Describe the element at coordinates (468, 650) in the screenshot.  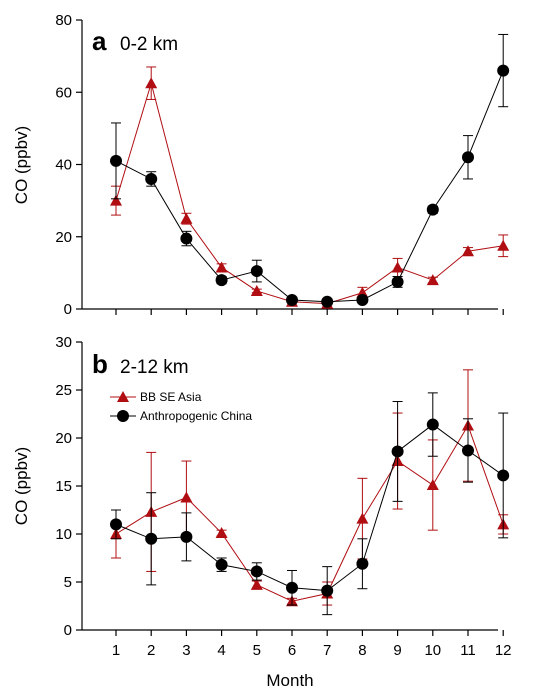
I see `panel-b-x-tick-label: 11` at that location.